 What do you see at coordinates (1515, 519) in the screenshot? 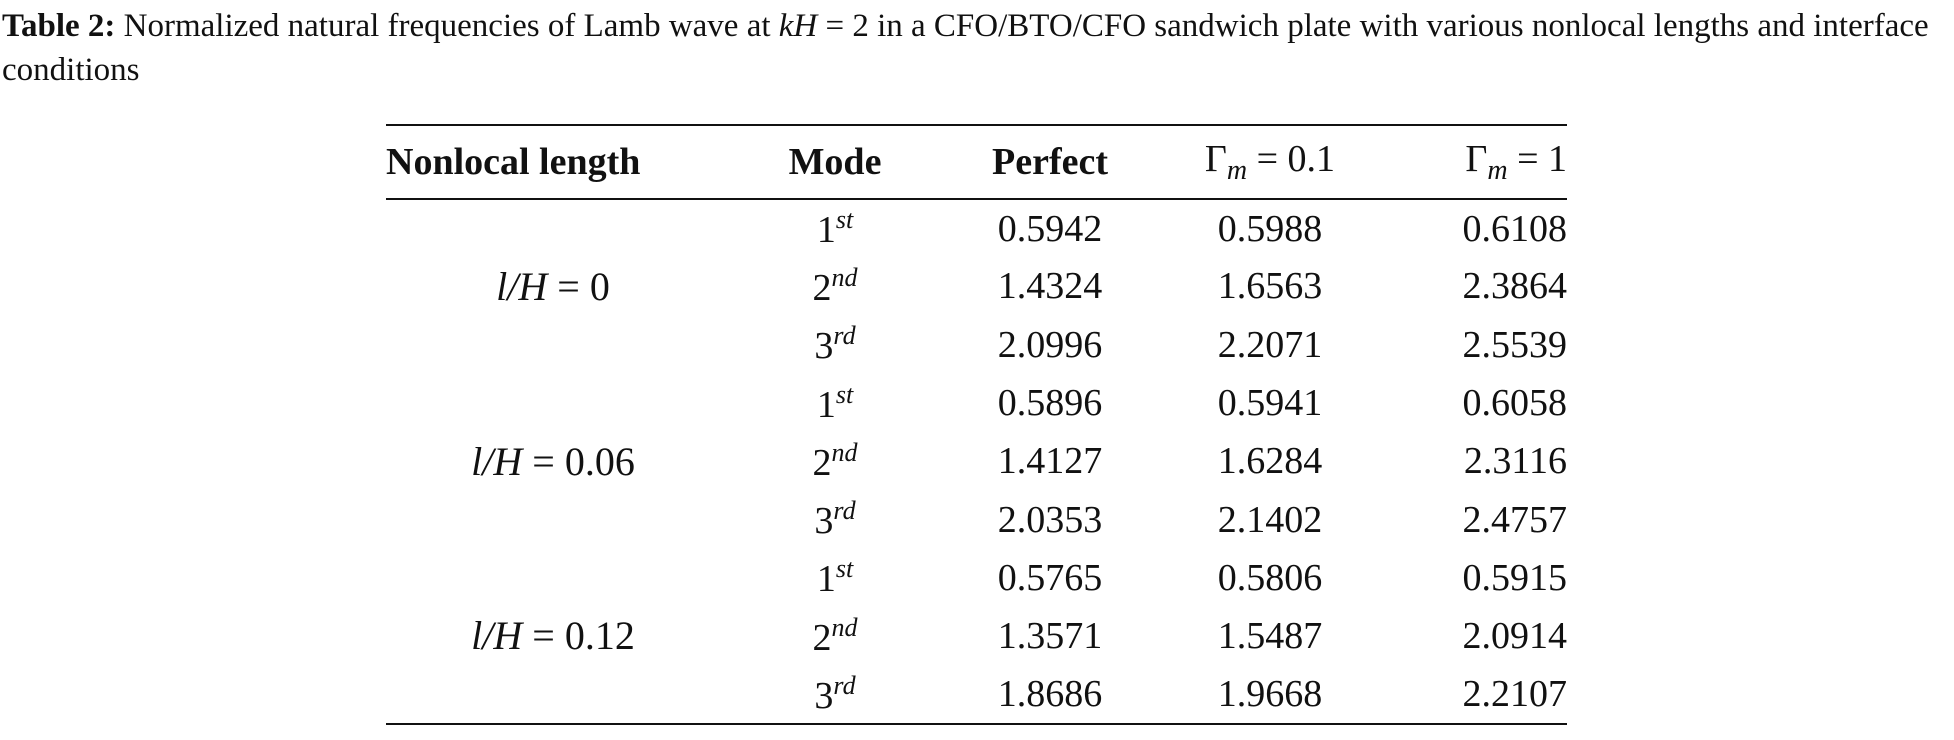
I see `value-cell: 2.4757` at bounding box center [1515, 519].